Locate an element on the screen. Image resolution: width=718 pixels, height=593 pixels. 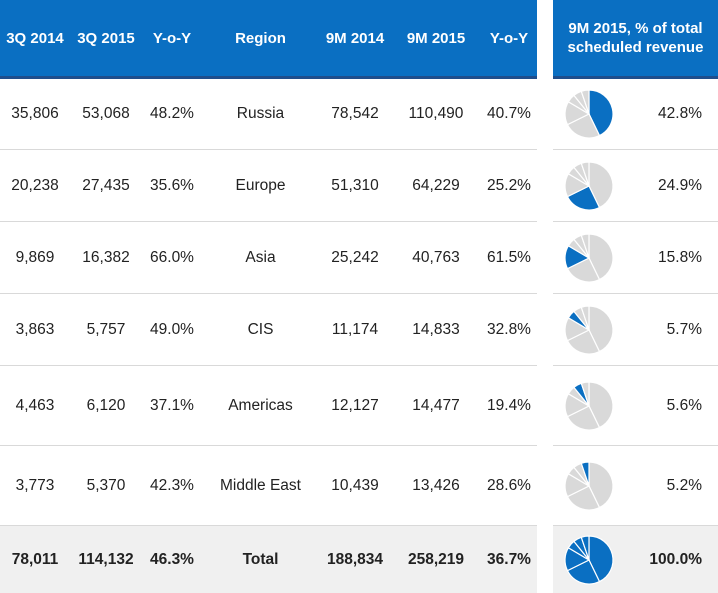
yoy-9m-cell: 61.5% is located at coordinates (509, 257).